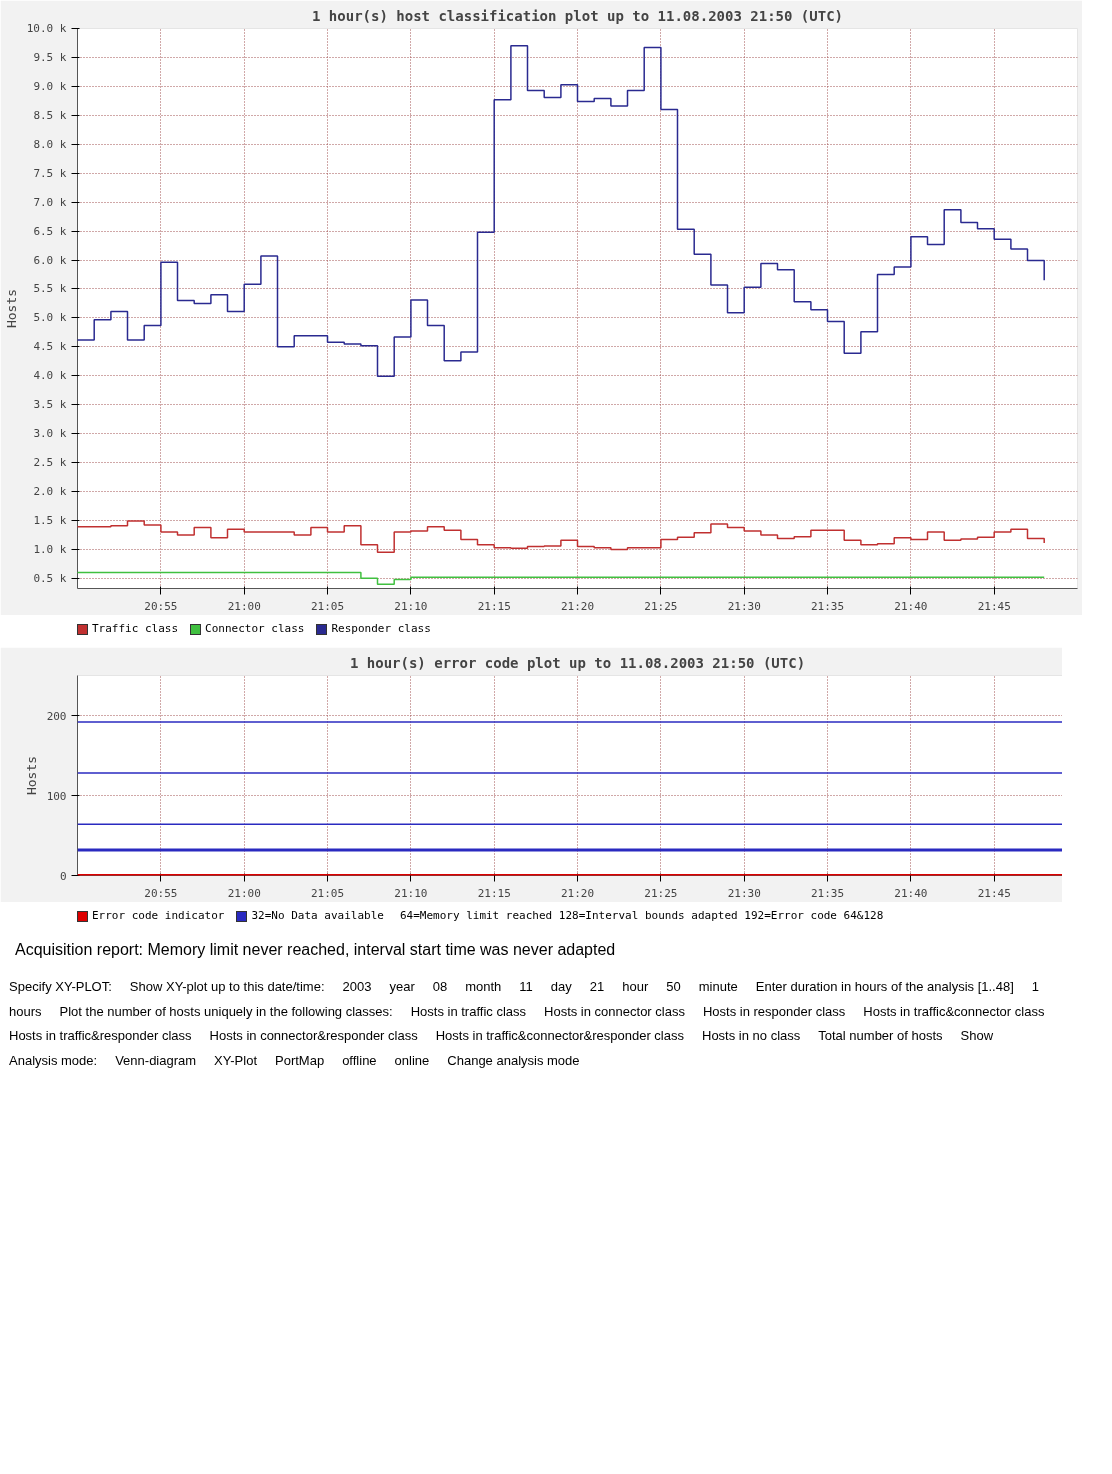 This screenshot has height=1474, width=1112. What do you see at coordinates (50, 289) in the screenshot?
I see `y-tick-label: 5.5 k` at bounding box center [50, 289].